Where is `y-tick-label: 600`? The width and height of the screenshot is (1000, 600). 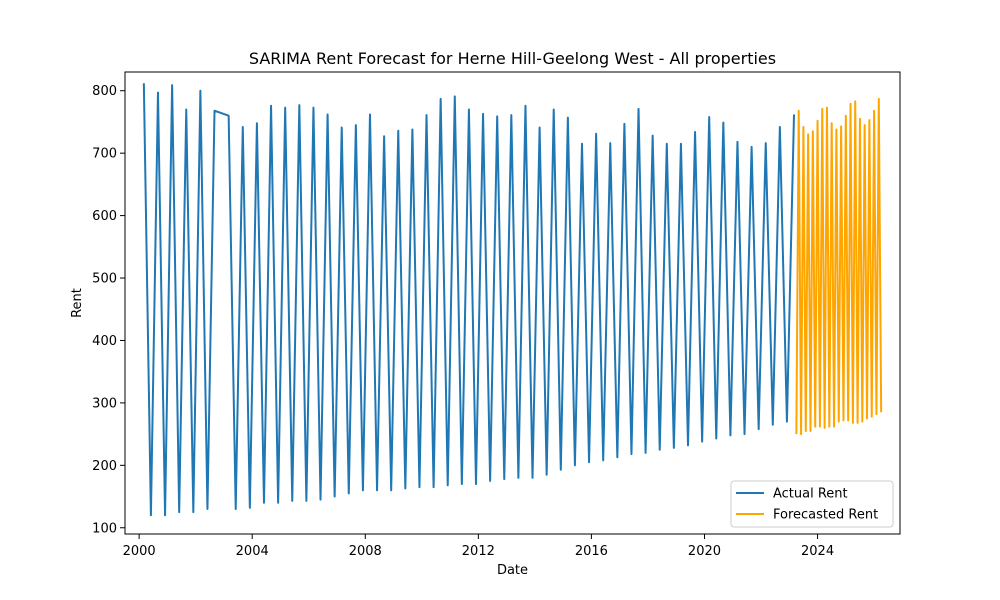 y-tick-label: 600 is located at coordinates (104, 216).